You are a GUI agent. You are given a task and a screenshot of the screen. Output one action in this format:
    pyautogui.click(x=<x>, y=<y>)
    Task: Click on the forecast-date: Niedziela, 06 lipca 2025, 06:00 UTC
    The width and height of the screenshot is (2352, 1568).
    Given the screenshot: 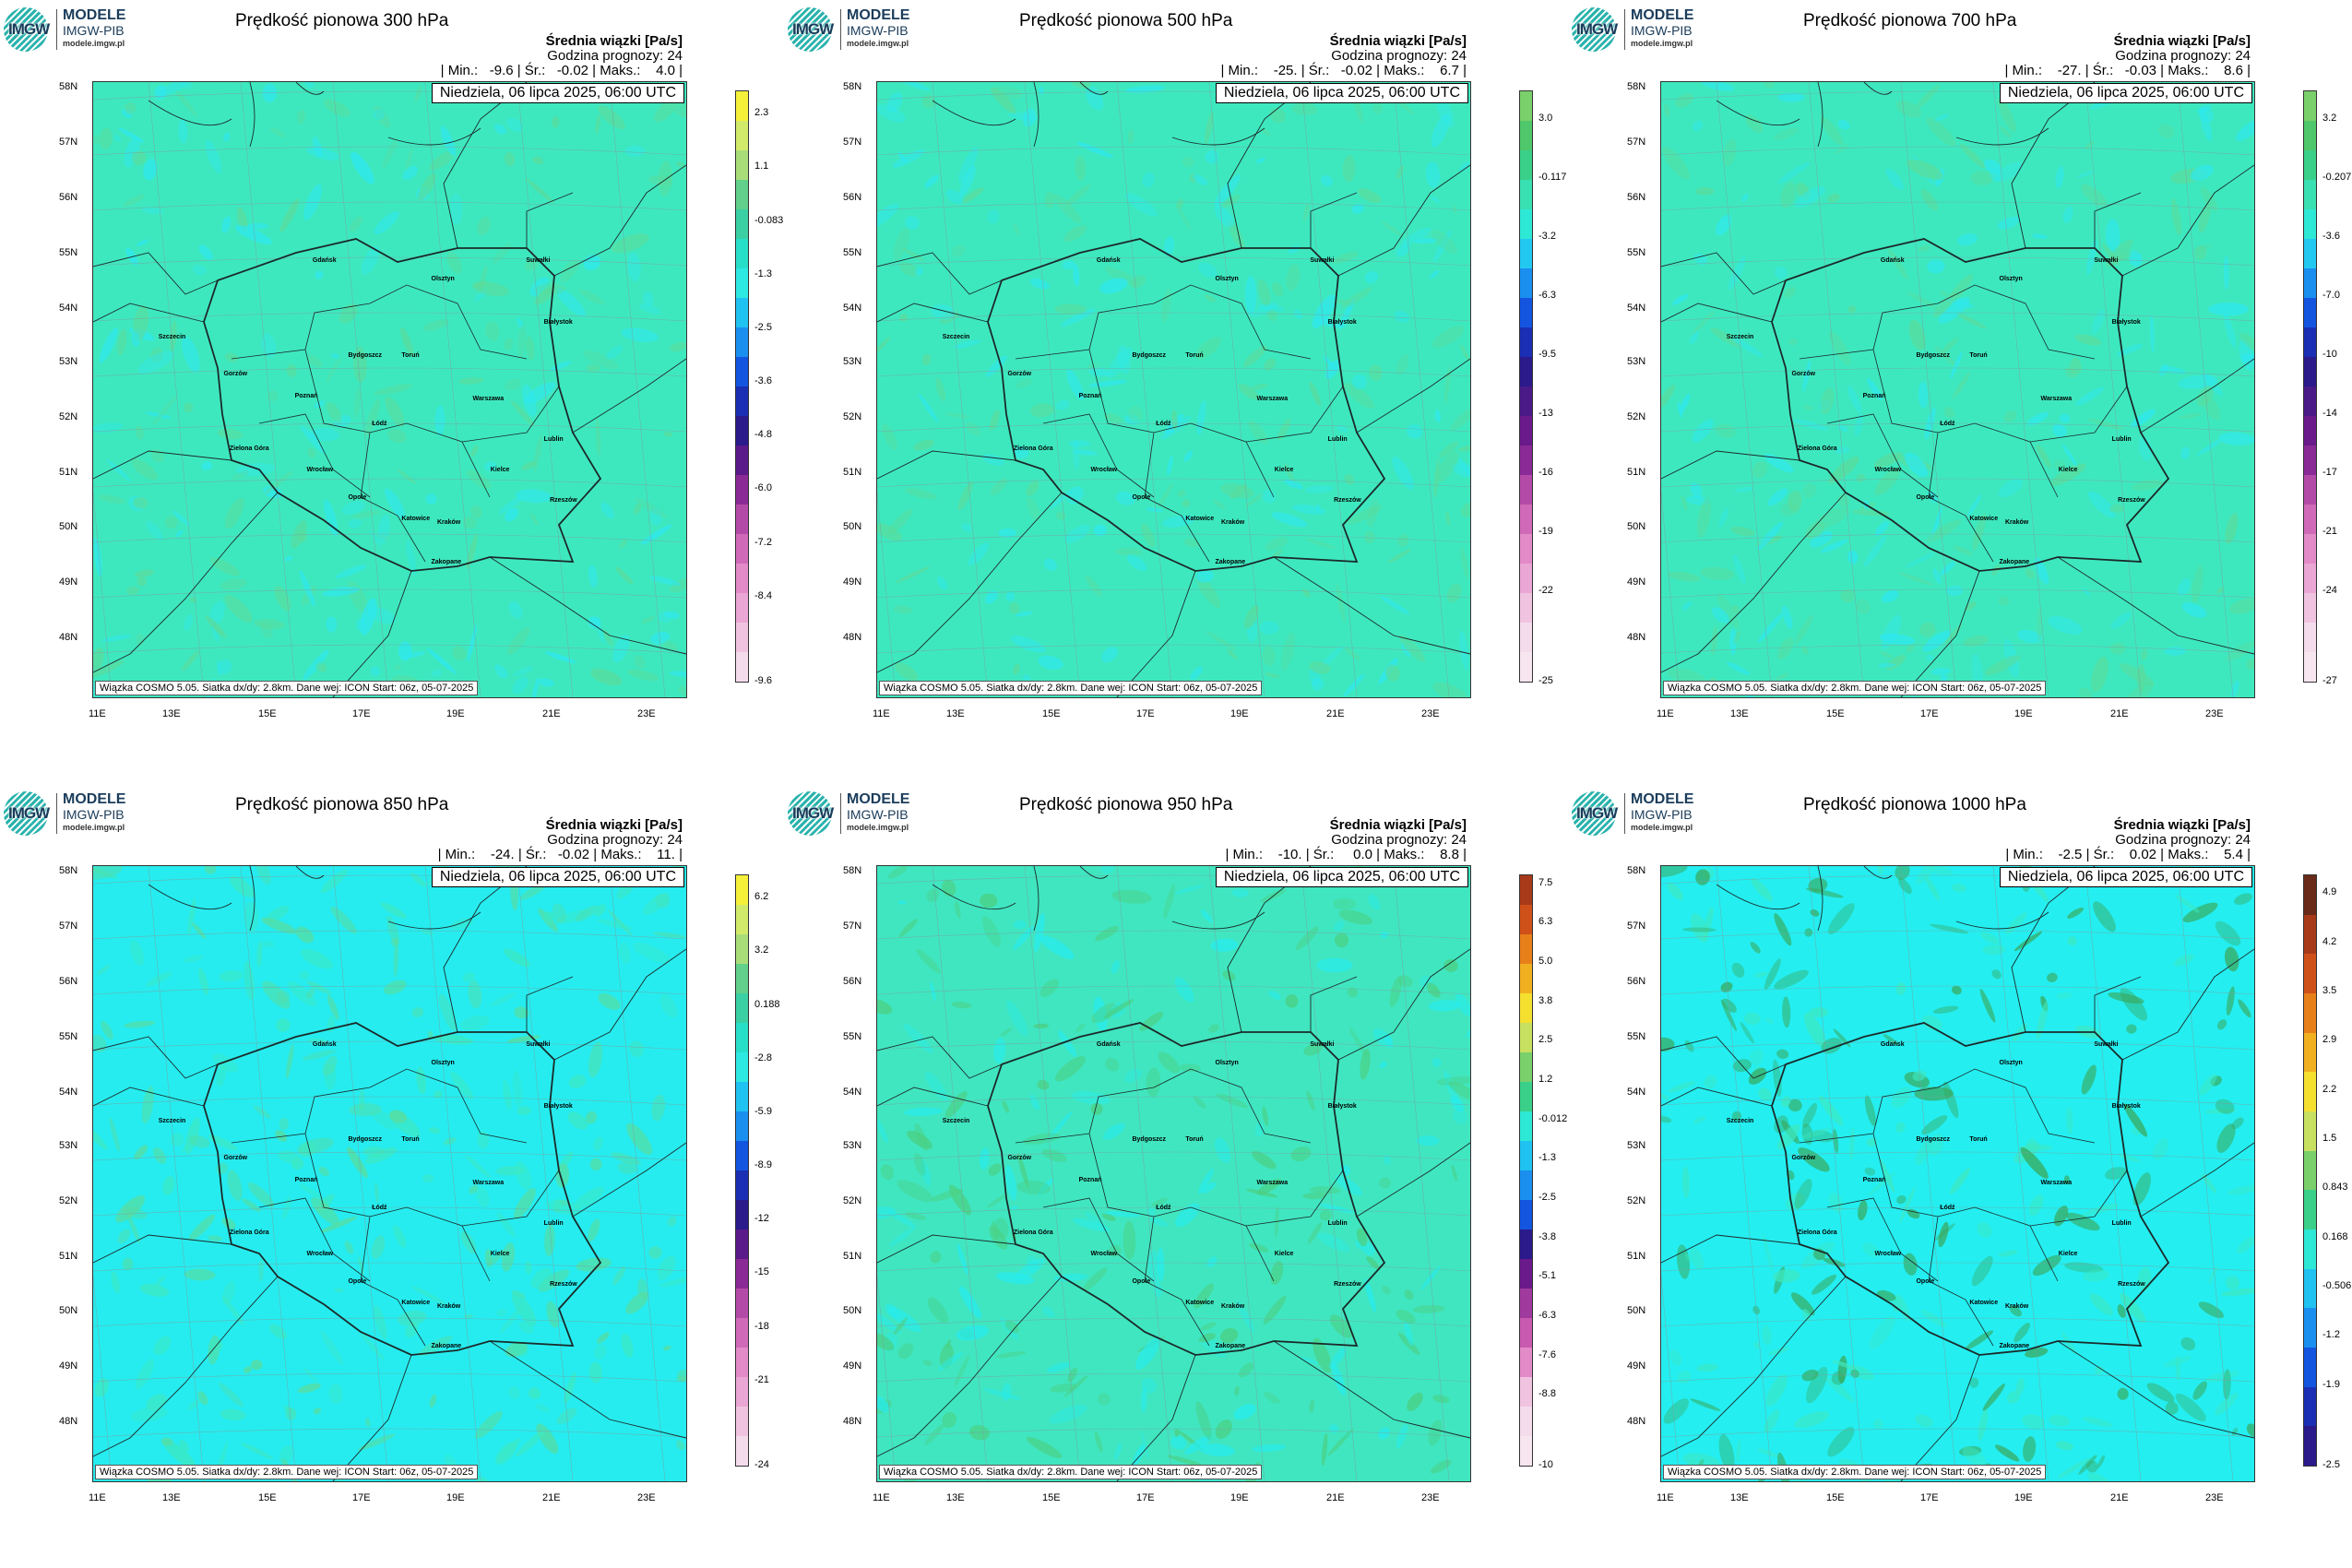 What is the action you would take?
    pyautogui.click(x=2125, y=877)
    